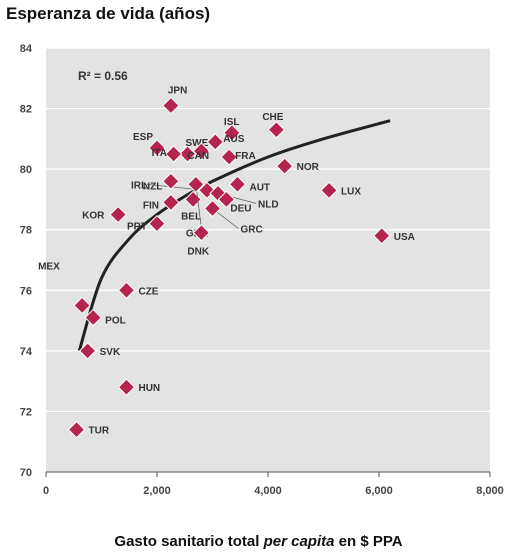  Describe the element at coordinates (268, 204) in the screenshot. I see `label-nld: NLD` at that location.